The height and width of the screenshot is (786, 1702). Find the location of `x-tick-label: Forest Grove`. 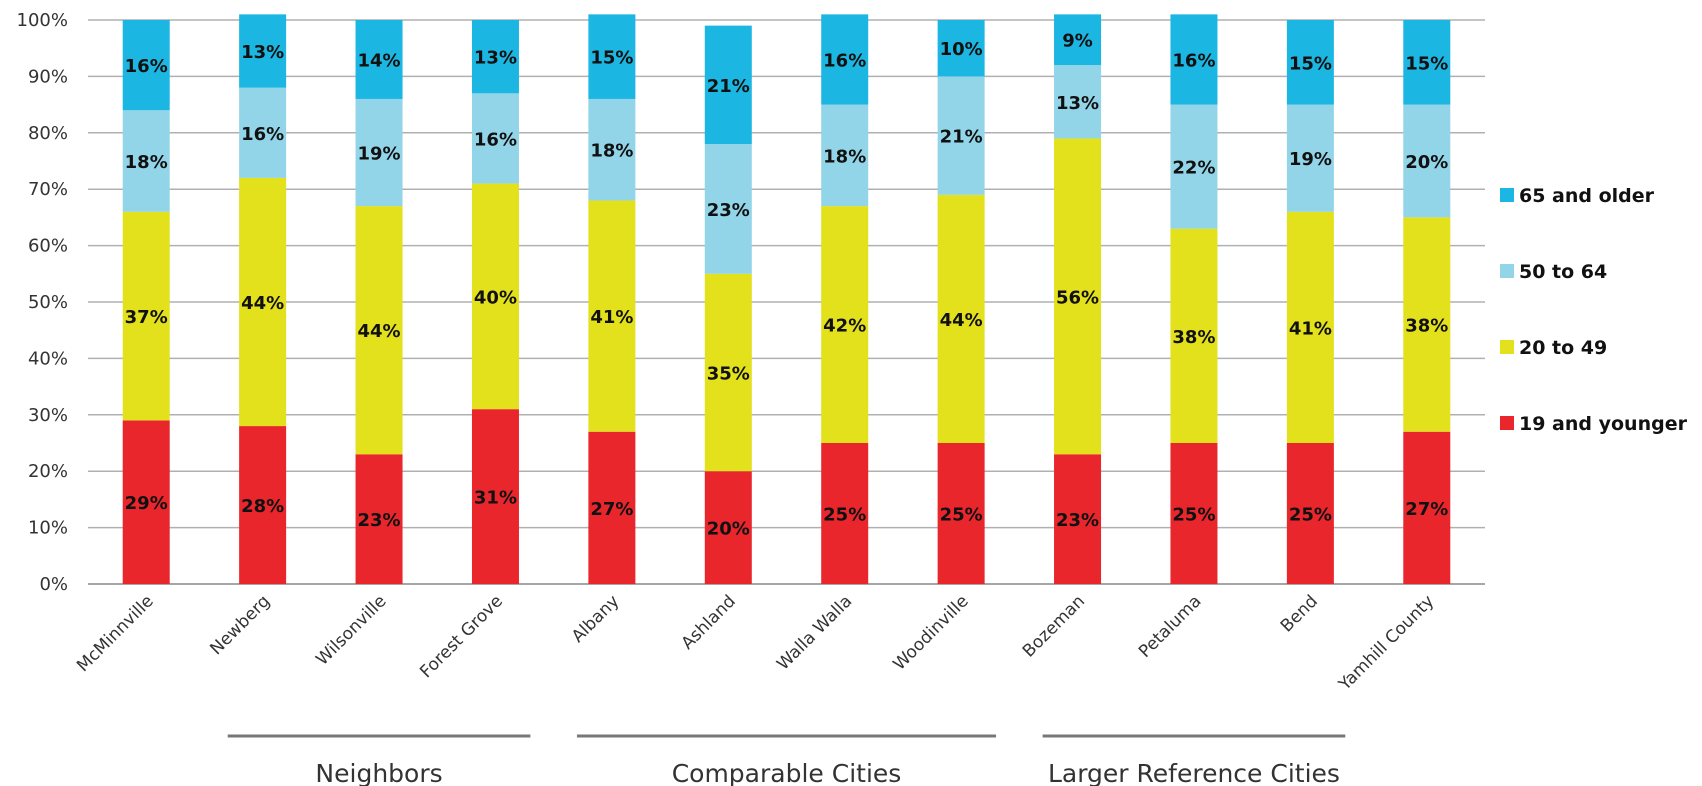

x-tick-label: Forest Grove is located at coordinates (461, 636).